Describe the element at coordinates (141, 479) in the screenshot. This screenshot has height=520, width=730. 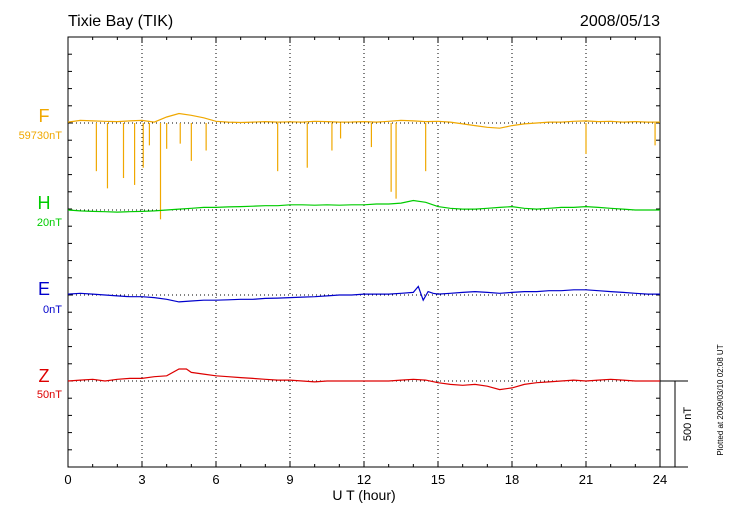
I see `x-tick-label: 3` at that location.